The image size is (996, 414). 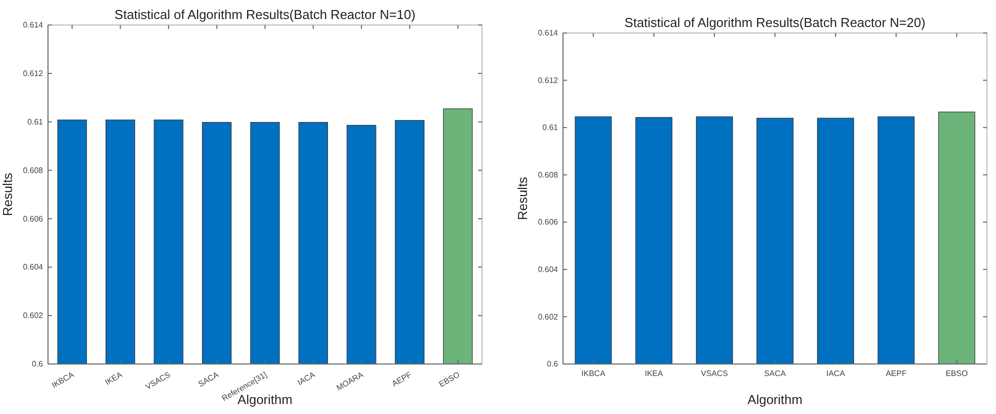 What do you see at coordinates (775, 399) in the screenshot?
I see `x-axis-title: Algorithm` at bounding box center [775, 399].